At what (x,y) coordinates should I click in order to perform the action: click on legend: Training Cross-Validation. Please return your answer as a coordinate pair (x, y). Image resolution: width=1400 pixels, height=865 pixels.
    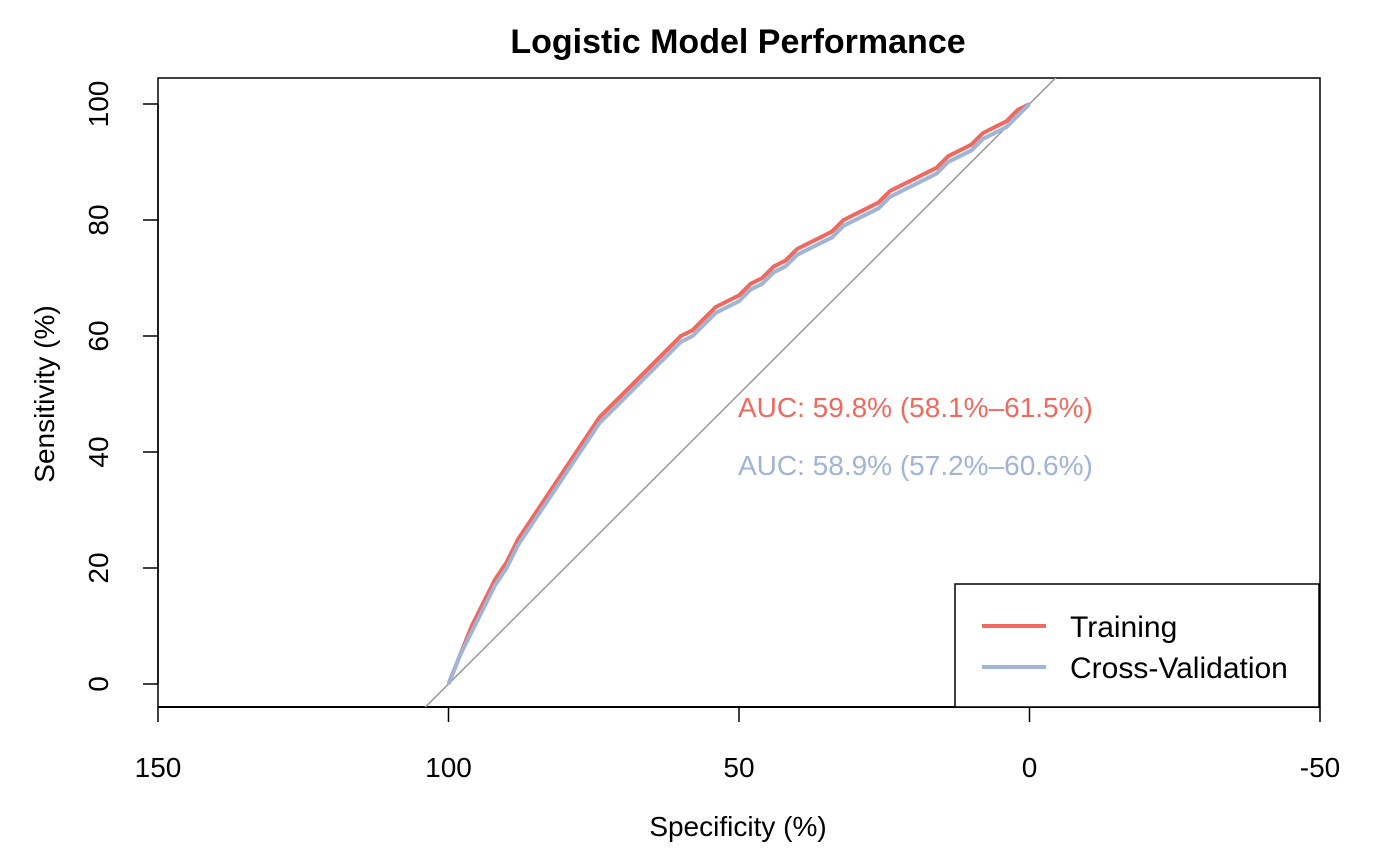
    Looking at the image, I should click on (1137, 645).